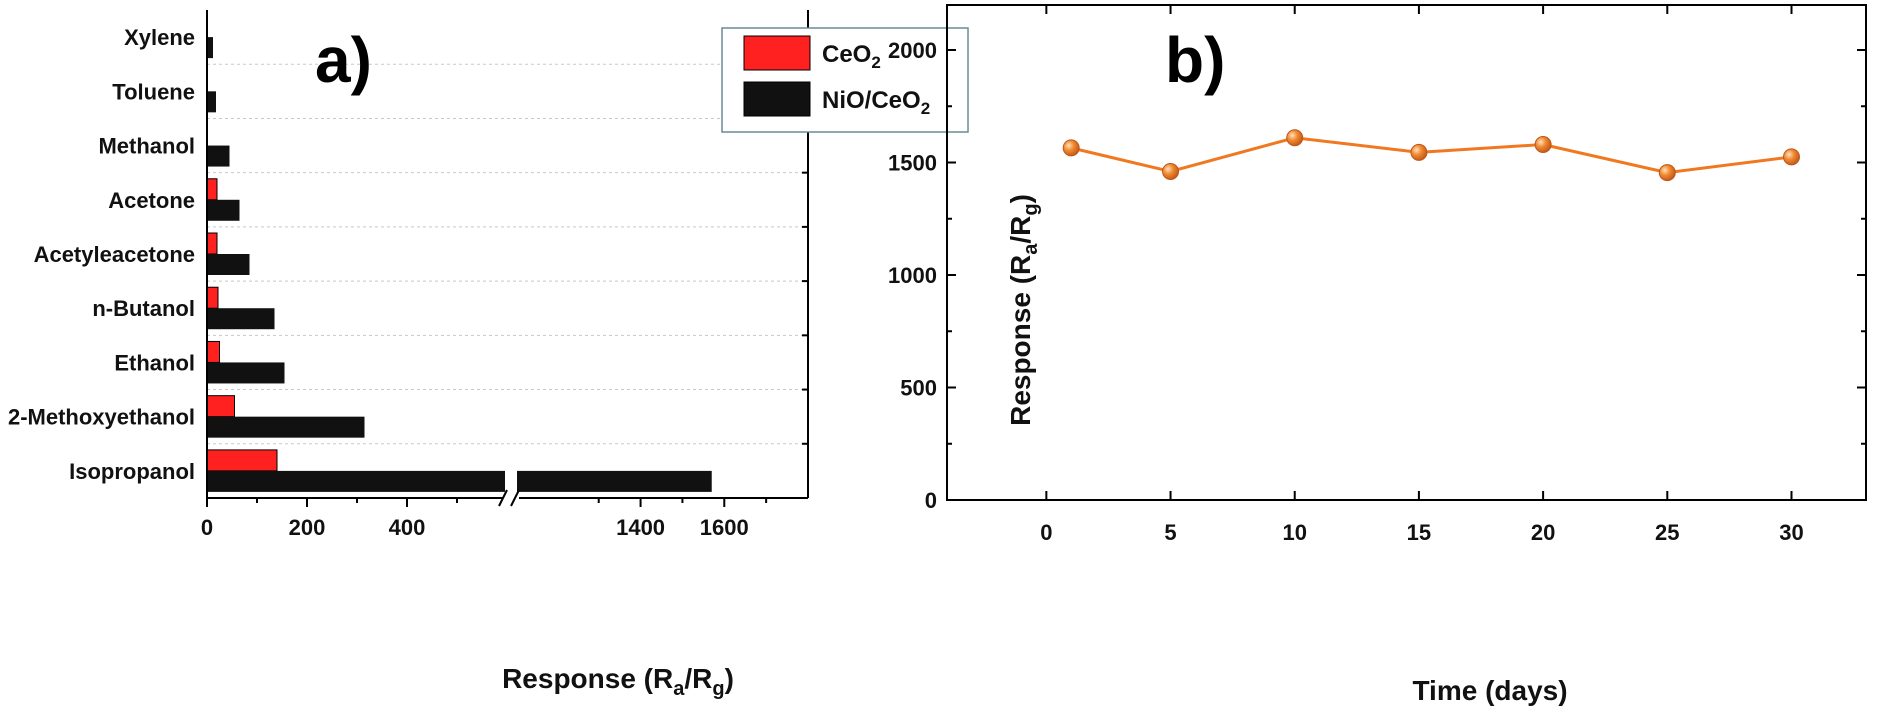 This screenshot has width=1891, height=716. I want to click on y-tick-label: 500, so click(918, 388).